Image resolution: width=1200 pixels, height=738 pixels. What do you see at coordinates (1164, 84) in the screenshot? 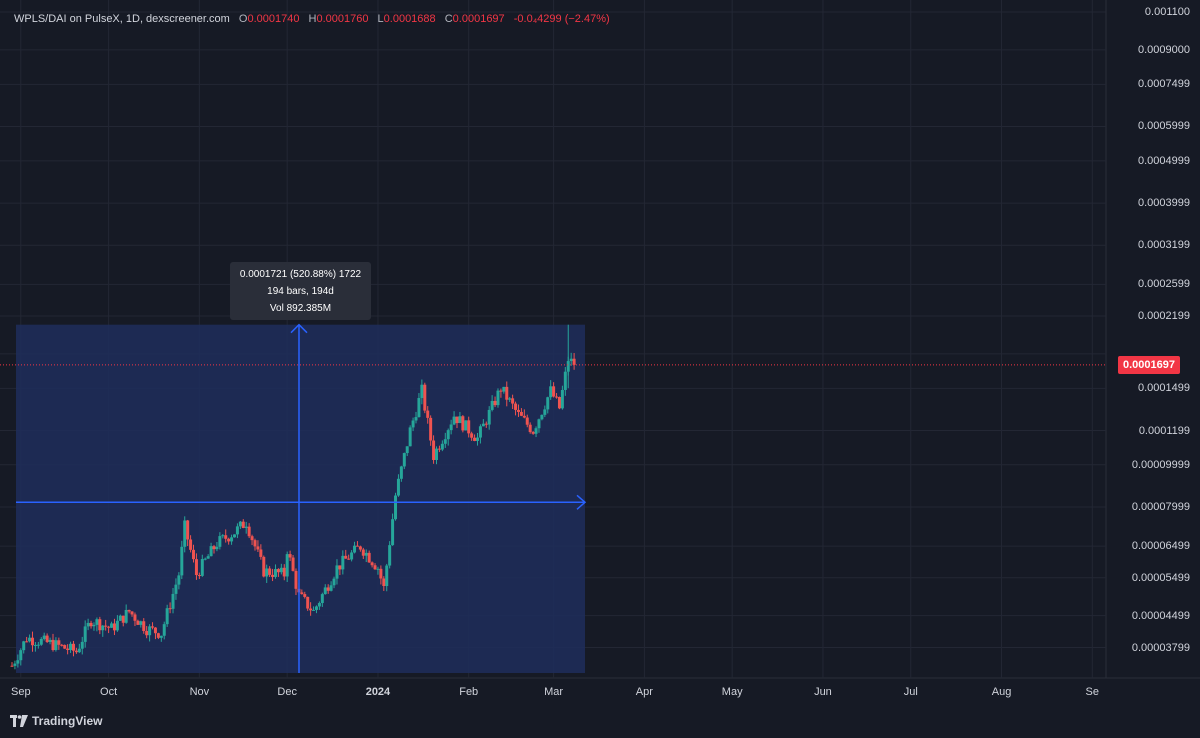
I see `price-tick-label: 0.0007499` at bounding box center [1164, 84].